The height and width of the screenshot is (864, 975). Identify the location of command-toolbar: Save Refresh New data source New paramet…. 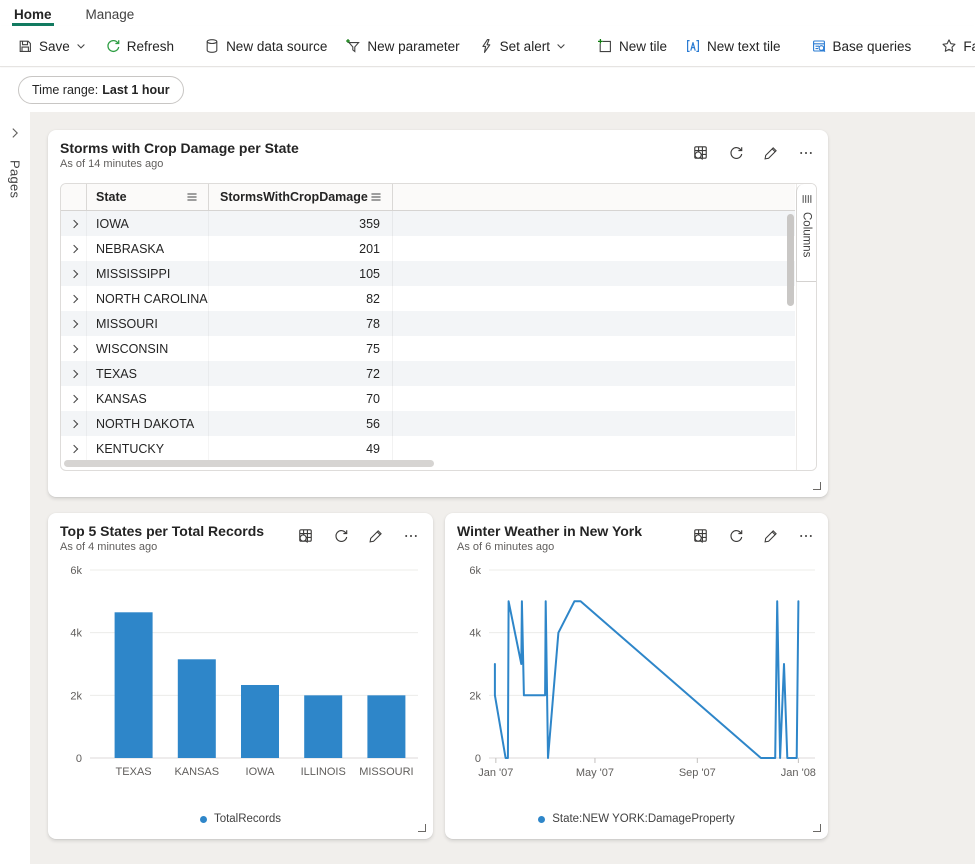
(487, 46).